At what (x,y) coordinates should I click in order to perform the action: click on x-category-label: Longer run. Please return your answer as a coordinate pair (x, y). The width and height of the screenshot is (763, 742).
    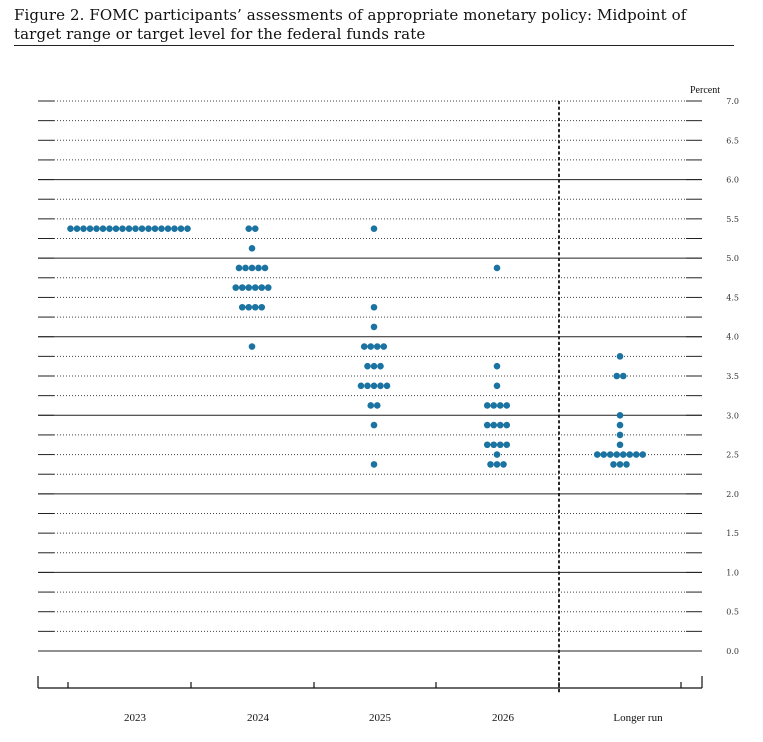
    Looking at the image, I should click on (638, 718).